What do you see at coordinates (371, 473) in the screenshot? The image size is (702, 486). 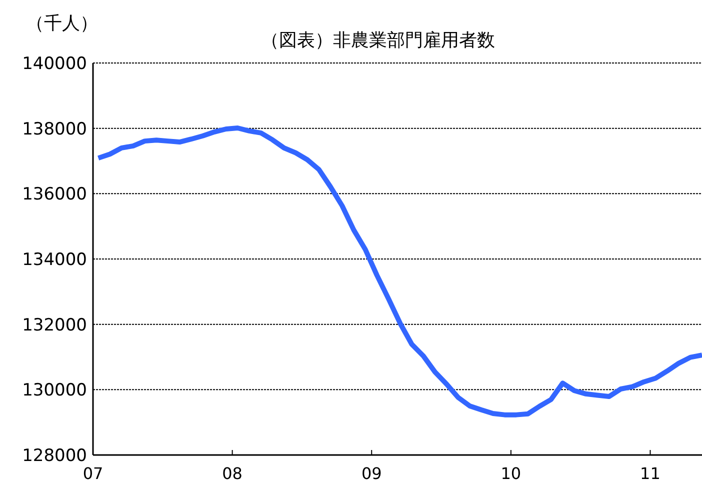 I see `x-tick-label: 09` at bounding box center [371, 473].